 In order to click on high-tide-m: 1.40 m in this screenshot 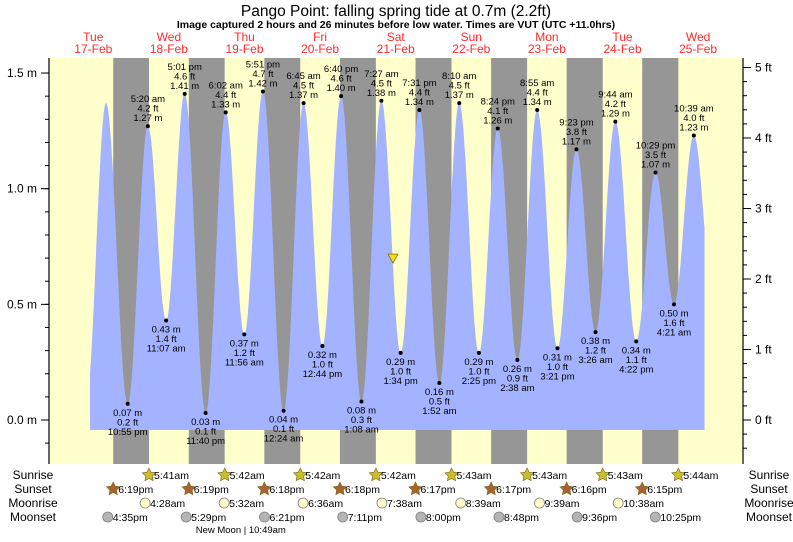, I will do `click(341, 88)`.